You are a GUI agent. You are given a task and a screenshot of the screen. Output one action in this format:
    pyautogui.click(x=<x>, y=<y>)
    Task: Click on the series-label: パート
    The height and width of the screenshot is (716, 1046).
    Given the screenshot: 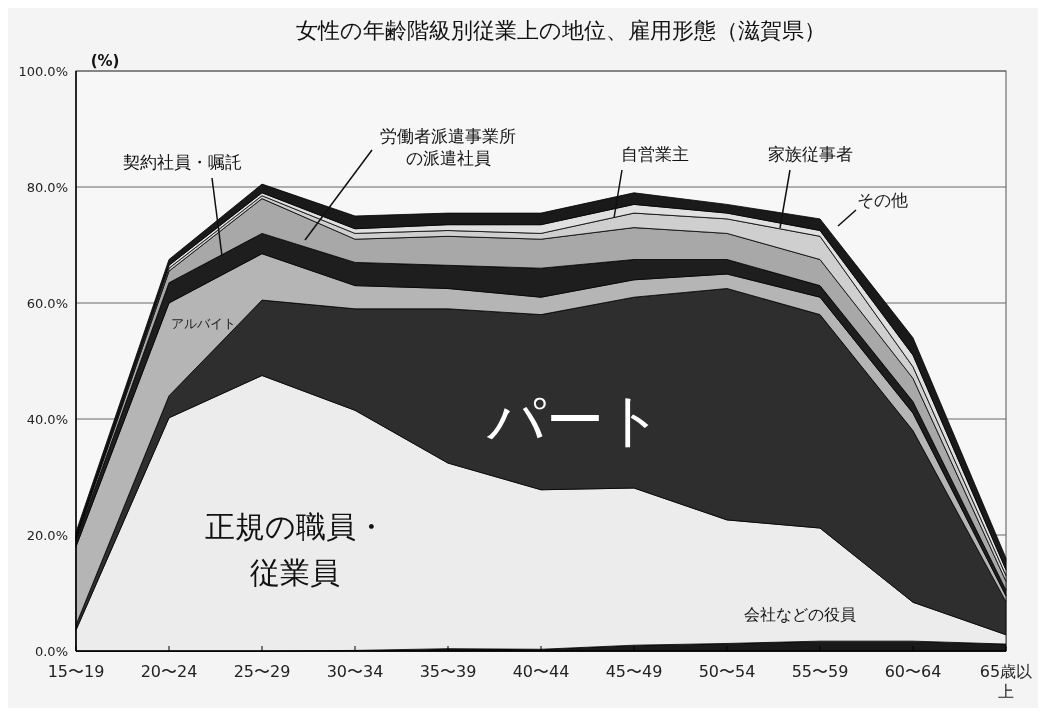 What is the action you would take?
    pyautogui.click(x=574, y=420)
    